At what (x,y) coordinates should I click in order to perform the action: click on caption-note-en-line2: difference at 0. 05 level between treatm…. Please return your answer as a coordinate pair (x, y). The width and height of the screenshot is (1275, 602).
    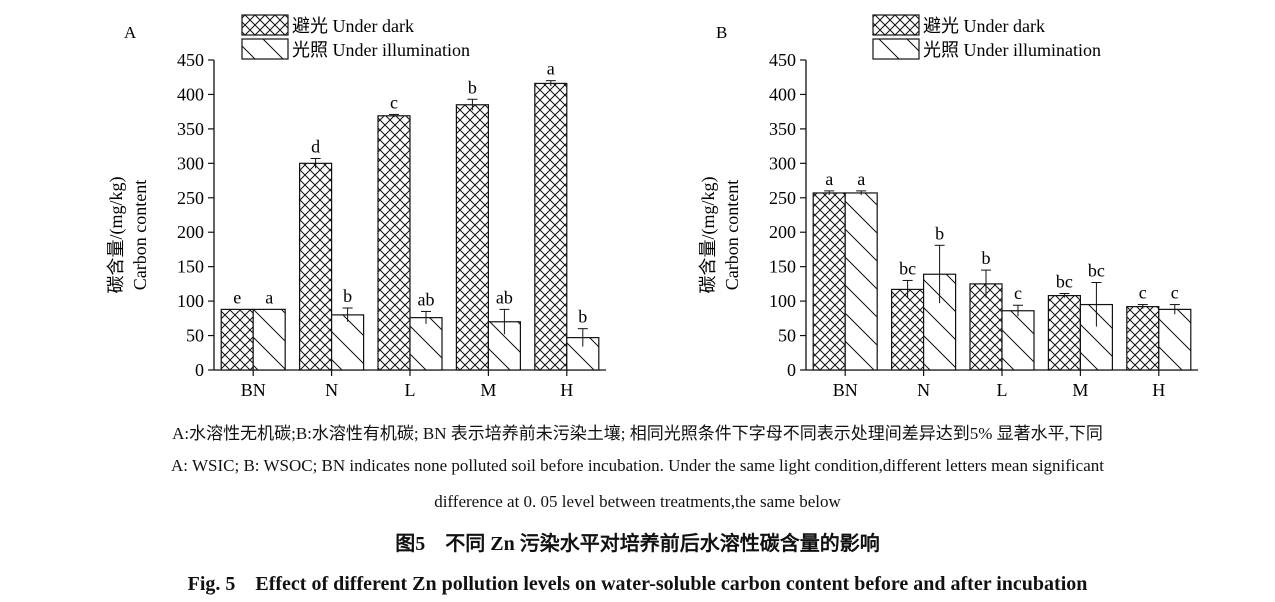
    Looking at the image, I should click on (637, 501).